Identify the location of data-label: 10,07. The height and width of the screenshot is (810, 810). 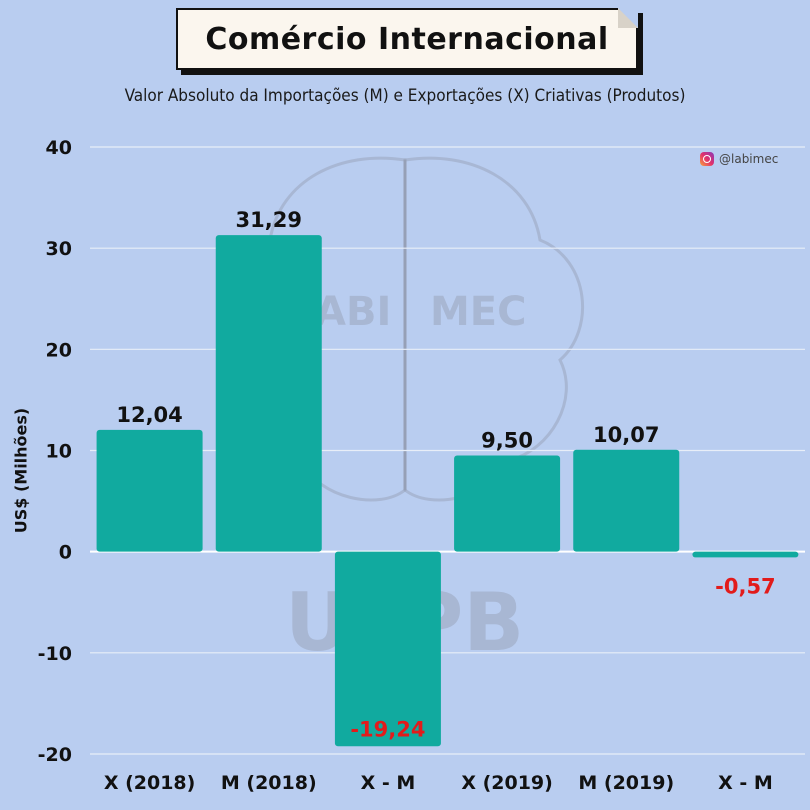
(626, 435).